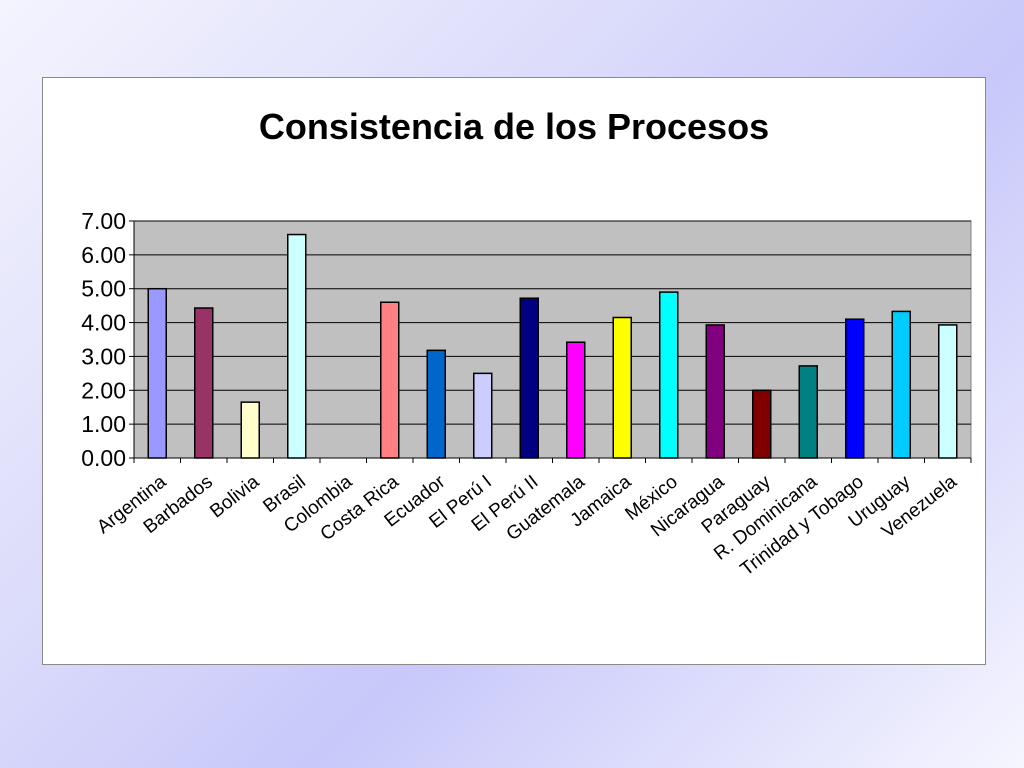 Image resolution: width=1024 pixels, height=768 pixels. I want to click on x-tick-label: Bolivia, so click(234, 496).